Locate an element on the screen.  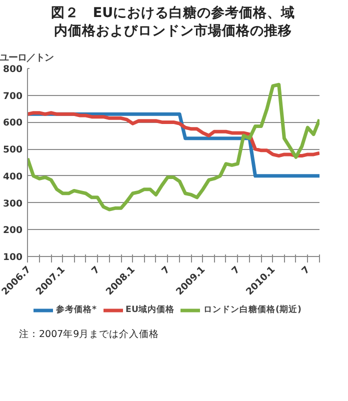
y-tick-label: 100 is located at coordinates (13, 258).